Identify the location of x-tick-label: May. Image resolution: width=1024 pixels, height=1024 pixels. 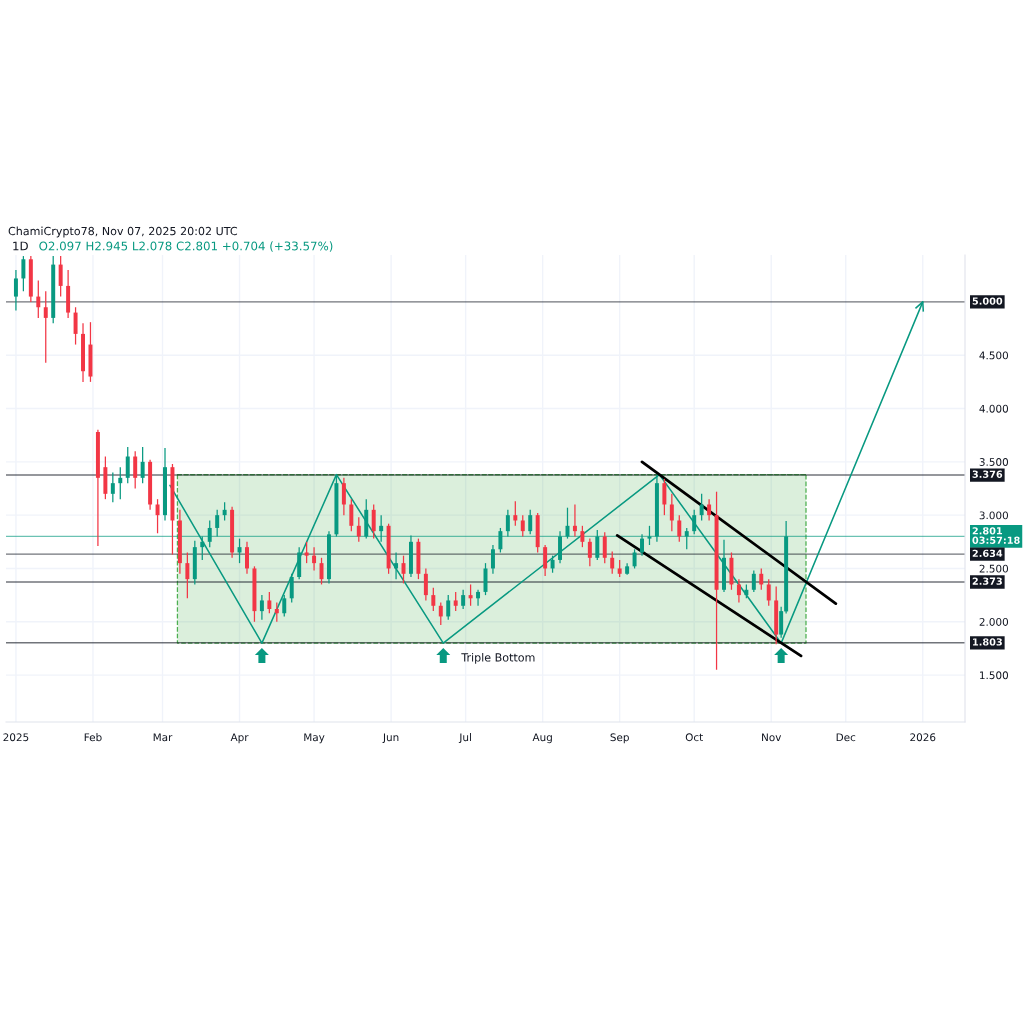
(314, 738).